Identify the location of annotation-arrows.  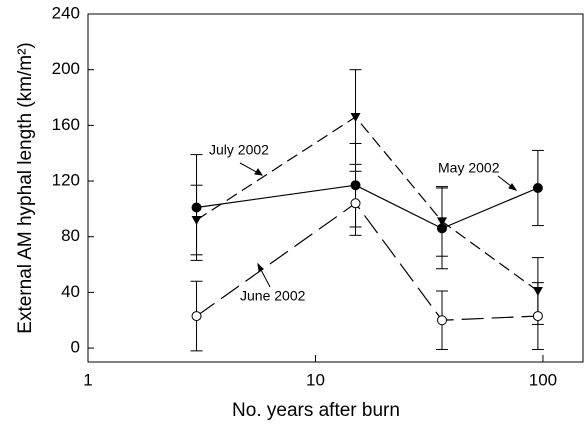
(378, 225).